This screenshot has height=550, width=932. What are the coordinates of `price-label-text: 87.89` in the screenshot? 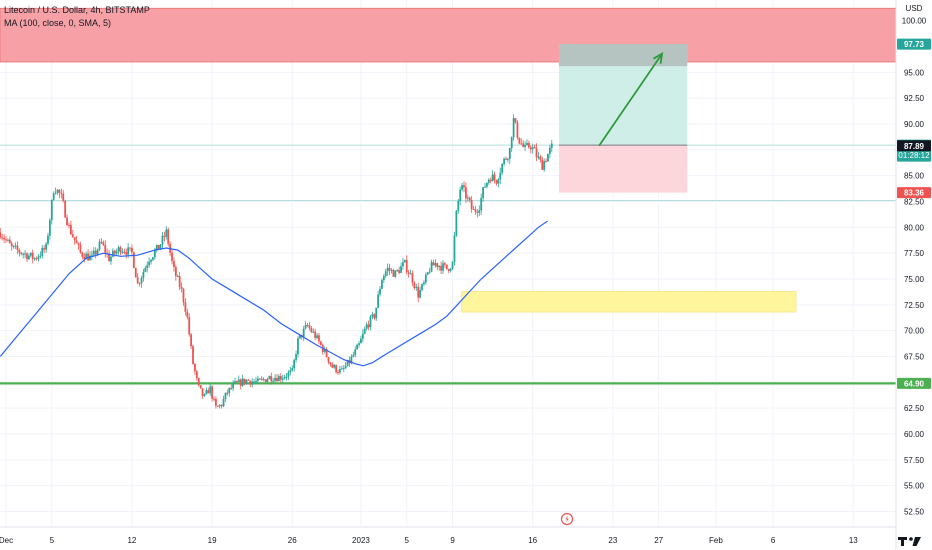 It's located at (914, 146).